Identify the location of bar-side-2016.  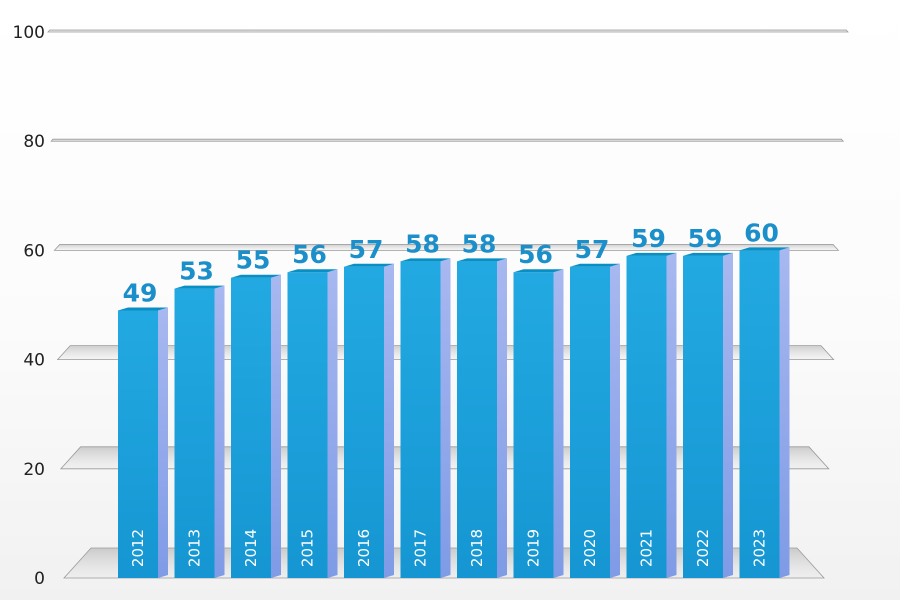
(389, 420).